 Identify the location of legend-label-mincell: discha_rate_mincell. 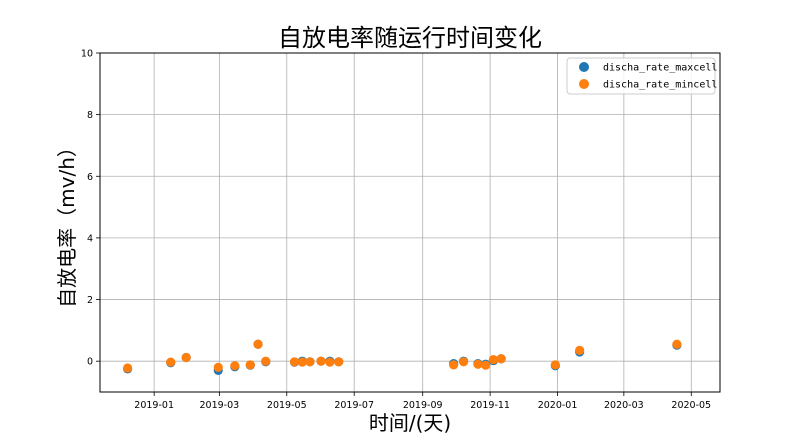
(660, 85).